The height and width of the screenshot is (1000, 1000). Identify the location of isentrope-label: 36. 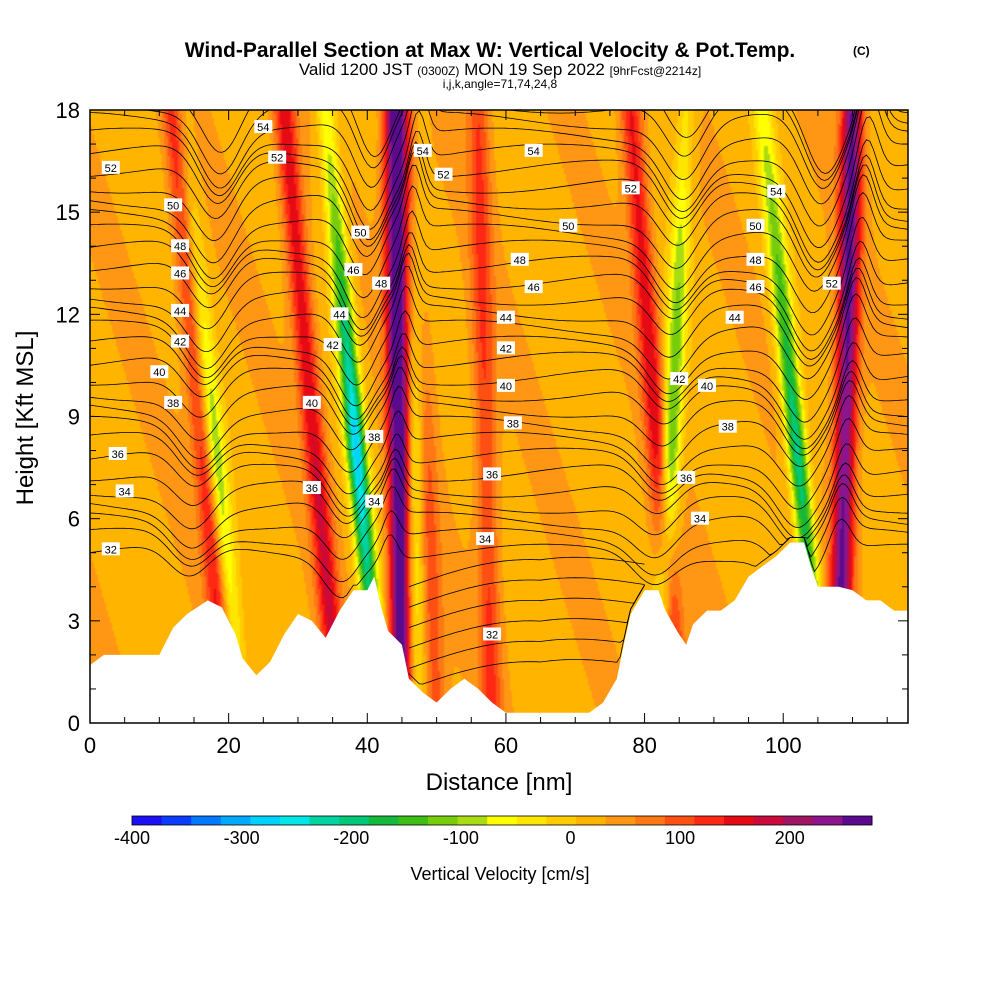
(492, 474).